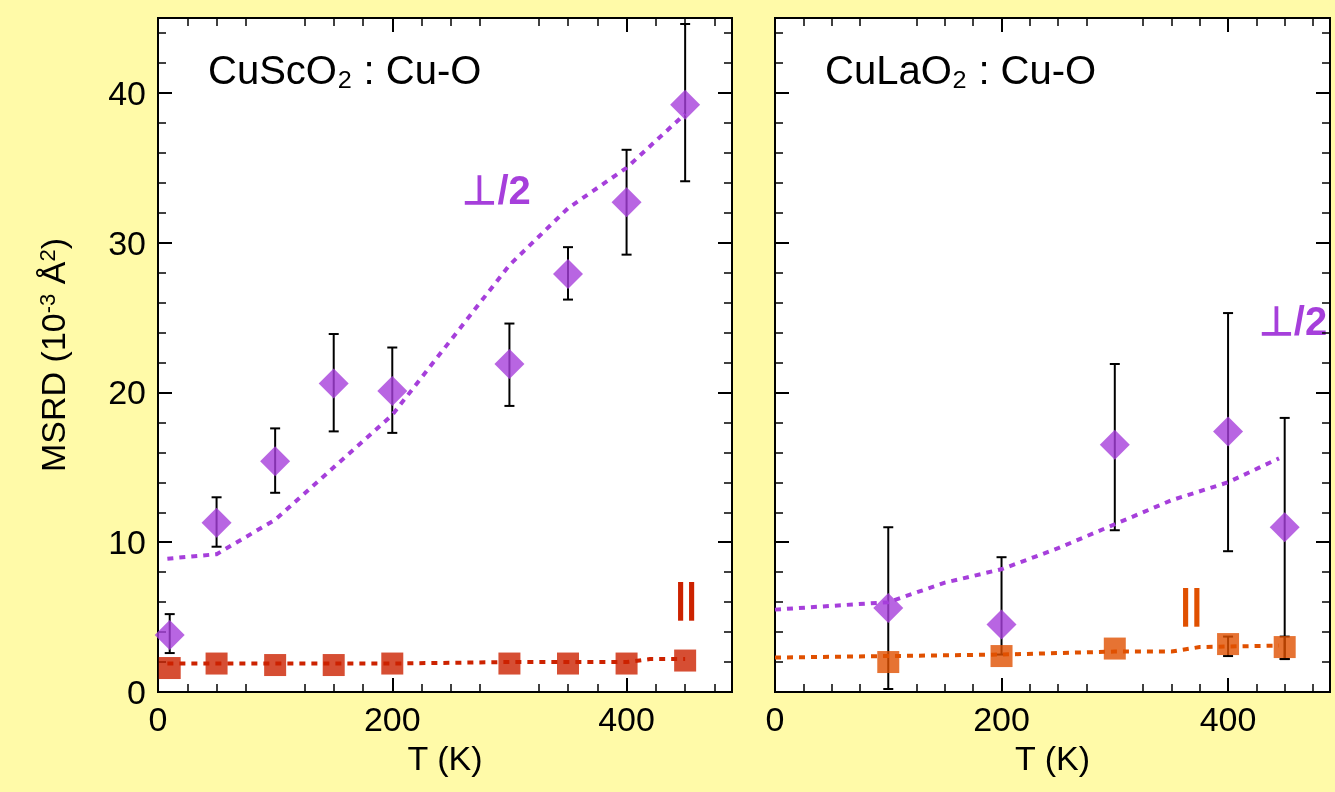  I want to click on y-tick-label: 20, so click(127, 392).